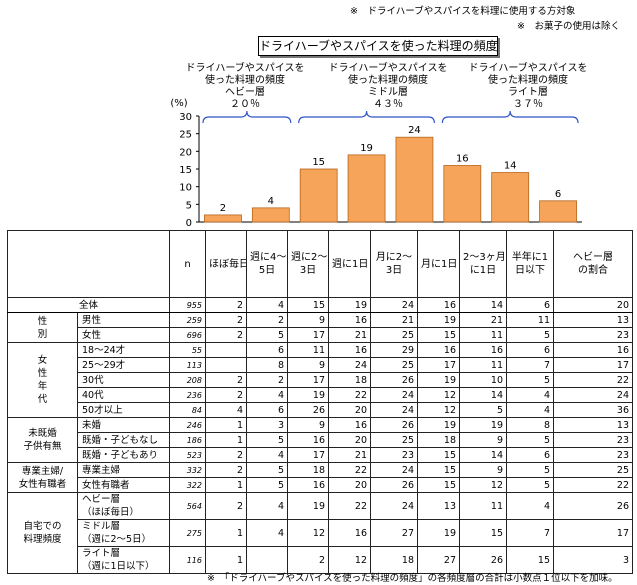 This screenshot has height=585, width=637. I want to click on row-label: 男性, so click(123, 320).